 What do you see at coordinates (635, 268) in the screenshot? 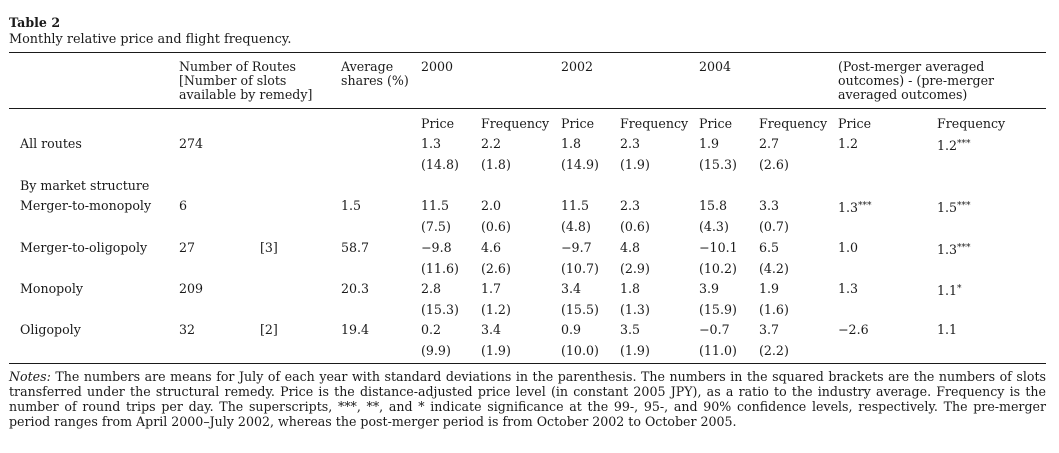
I see `cell-sdf2002: (2.9)` at bounding box center [635, 268].